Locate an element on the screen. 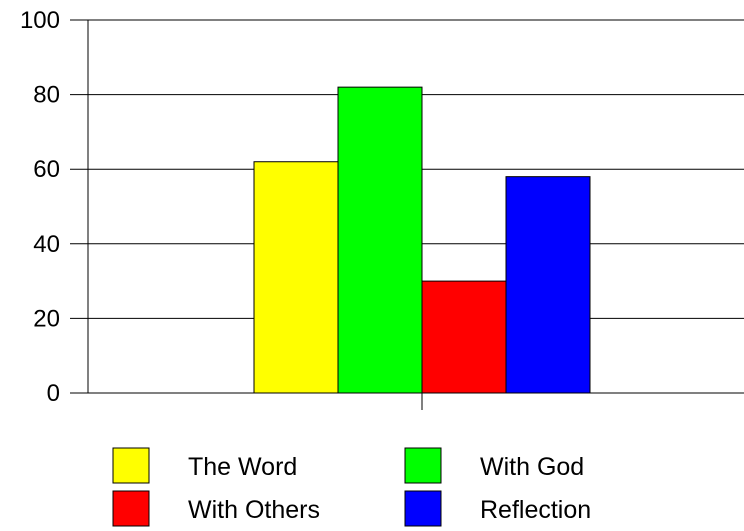 This screenshot has width=744, height=531. y-tick-label: 40 is located at coordinates (46, 244).